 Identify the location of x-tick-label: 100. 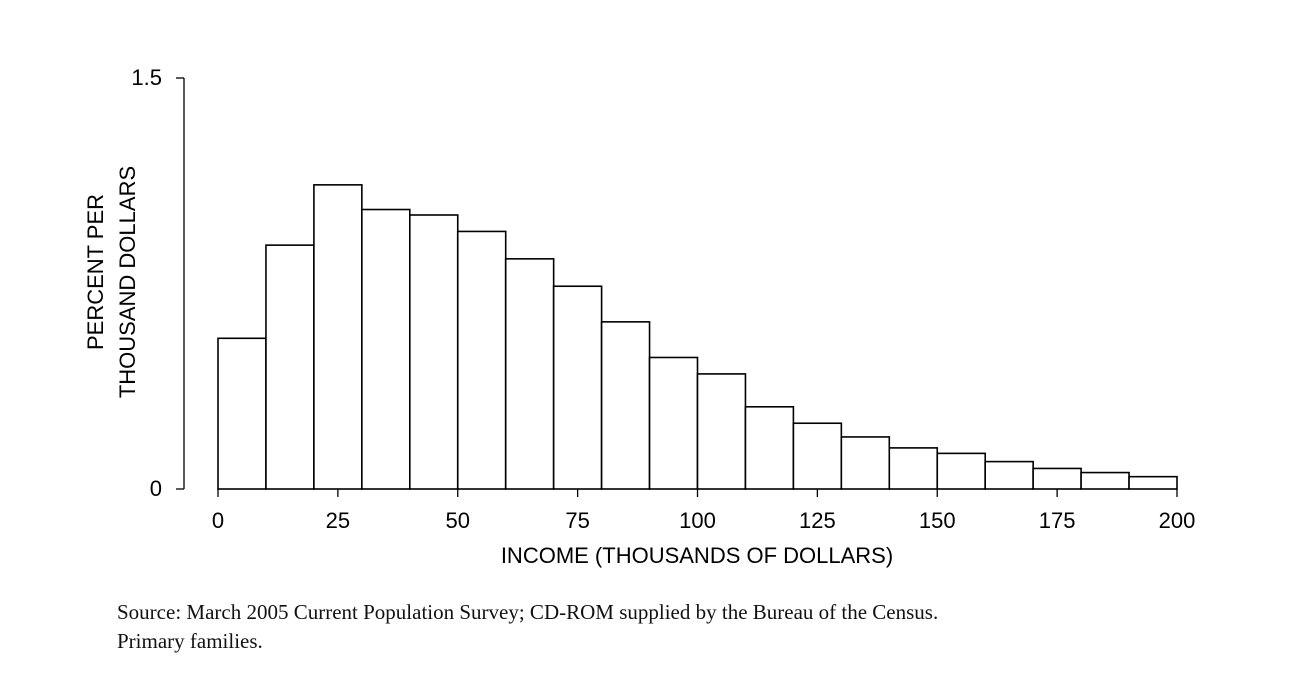
(697, 520).